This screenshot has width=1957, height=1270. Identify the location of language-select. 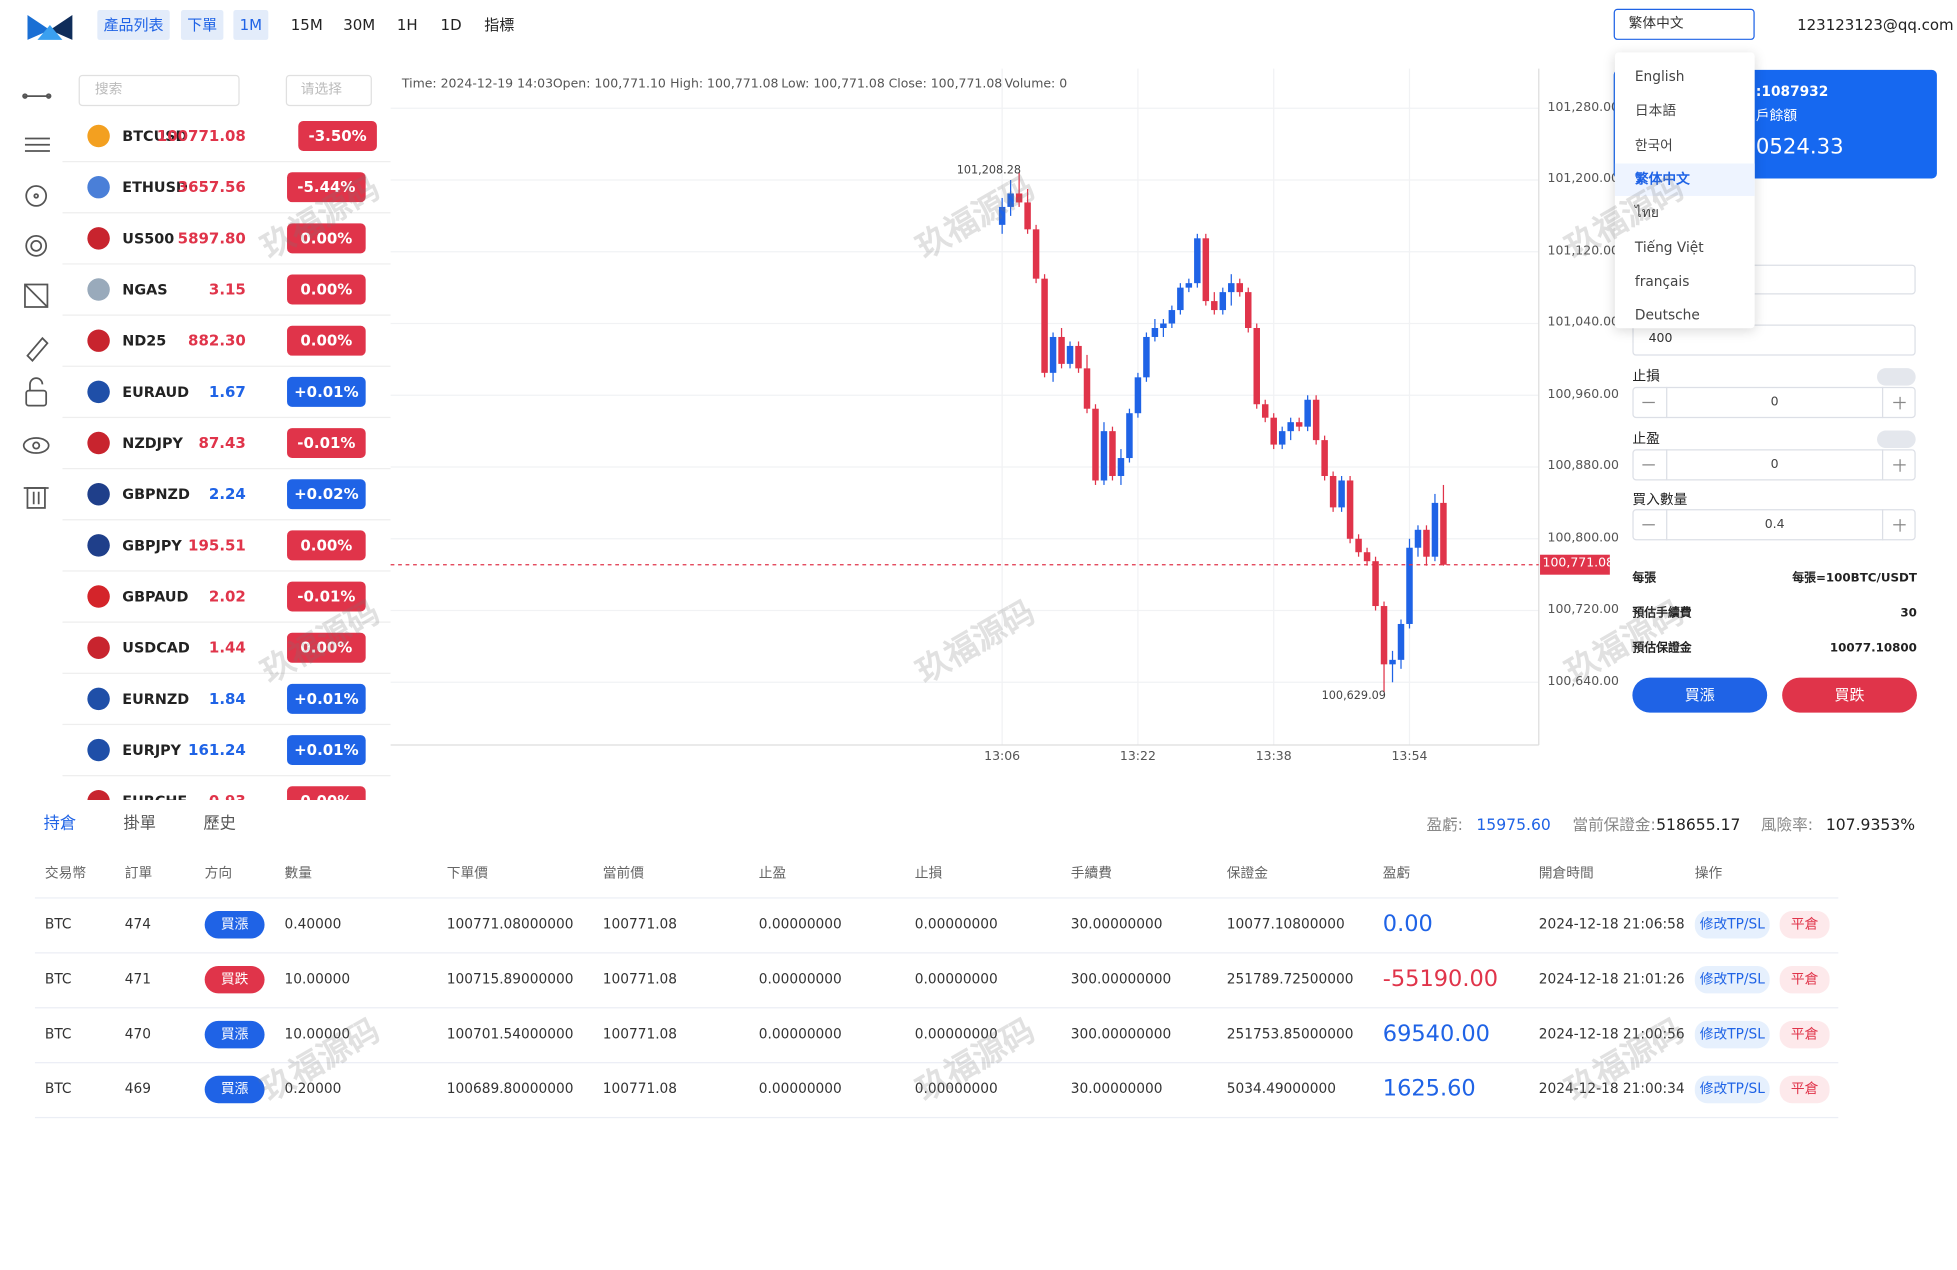
(1684, 24).